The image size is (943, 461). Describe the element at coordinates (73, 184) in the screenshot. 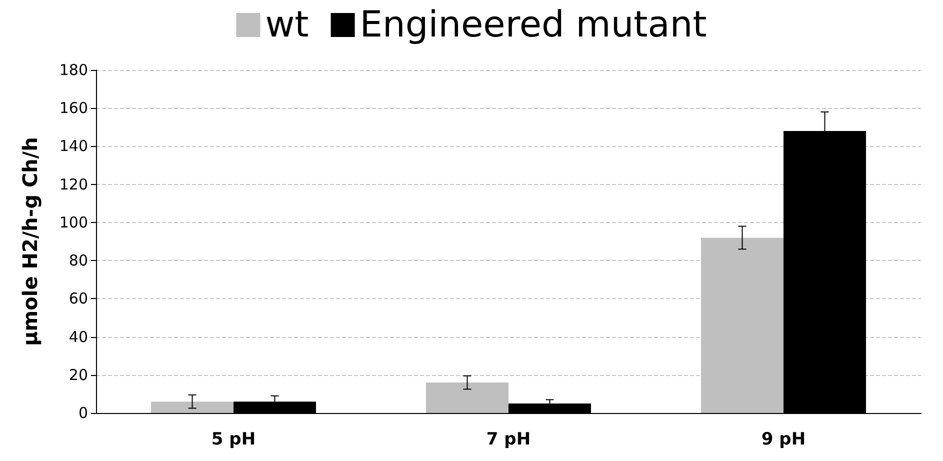

I see `y-tick-label: 120` at that location.